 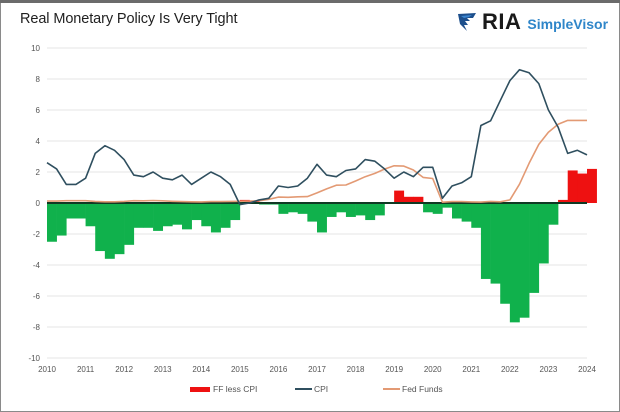 I want to click on y-tick-label: 0, so click(x=38, y=203).